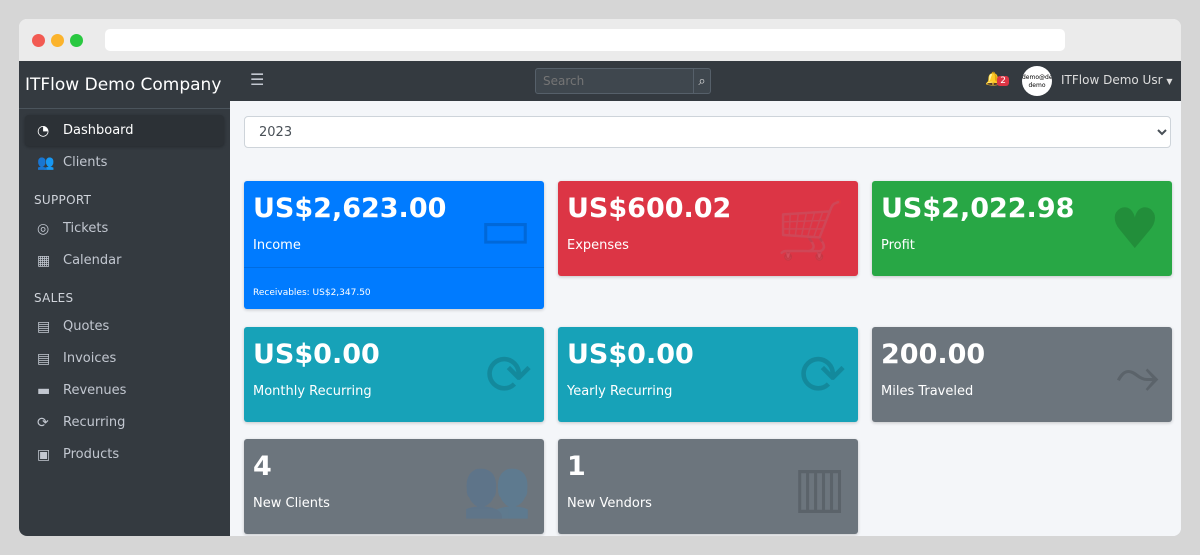 The width and height of the screenshot is (1200, 555). What do you see at coordinates (85, 162) in the screenshot?
I see `label: Clients` at bounding box center [85, 162].